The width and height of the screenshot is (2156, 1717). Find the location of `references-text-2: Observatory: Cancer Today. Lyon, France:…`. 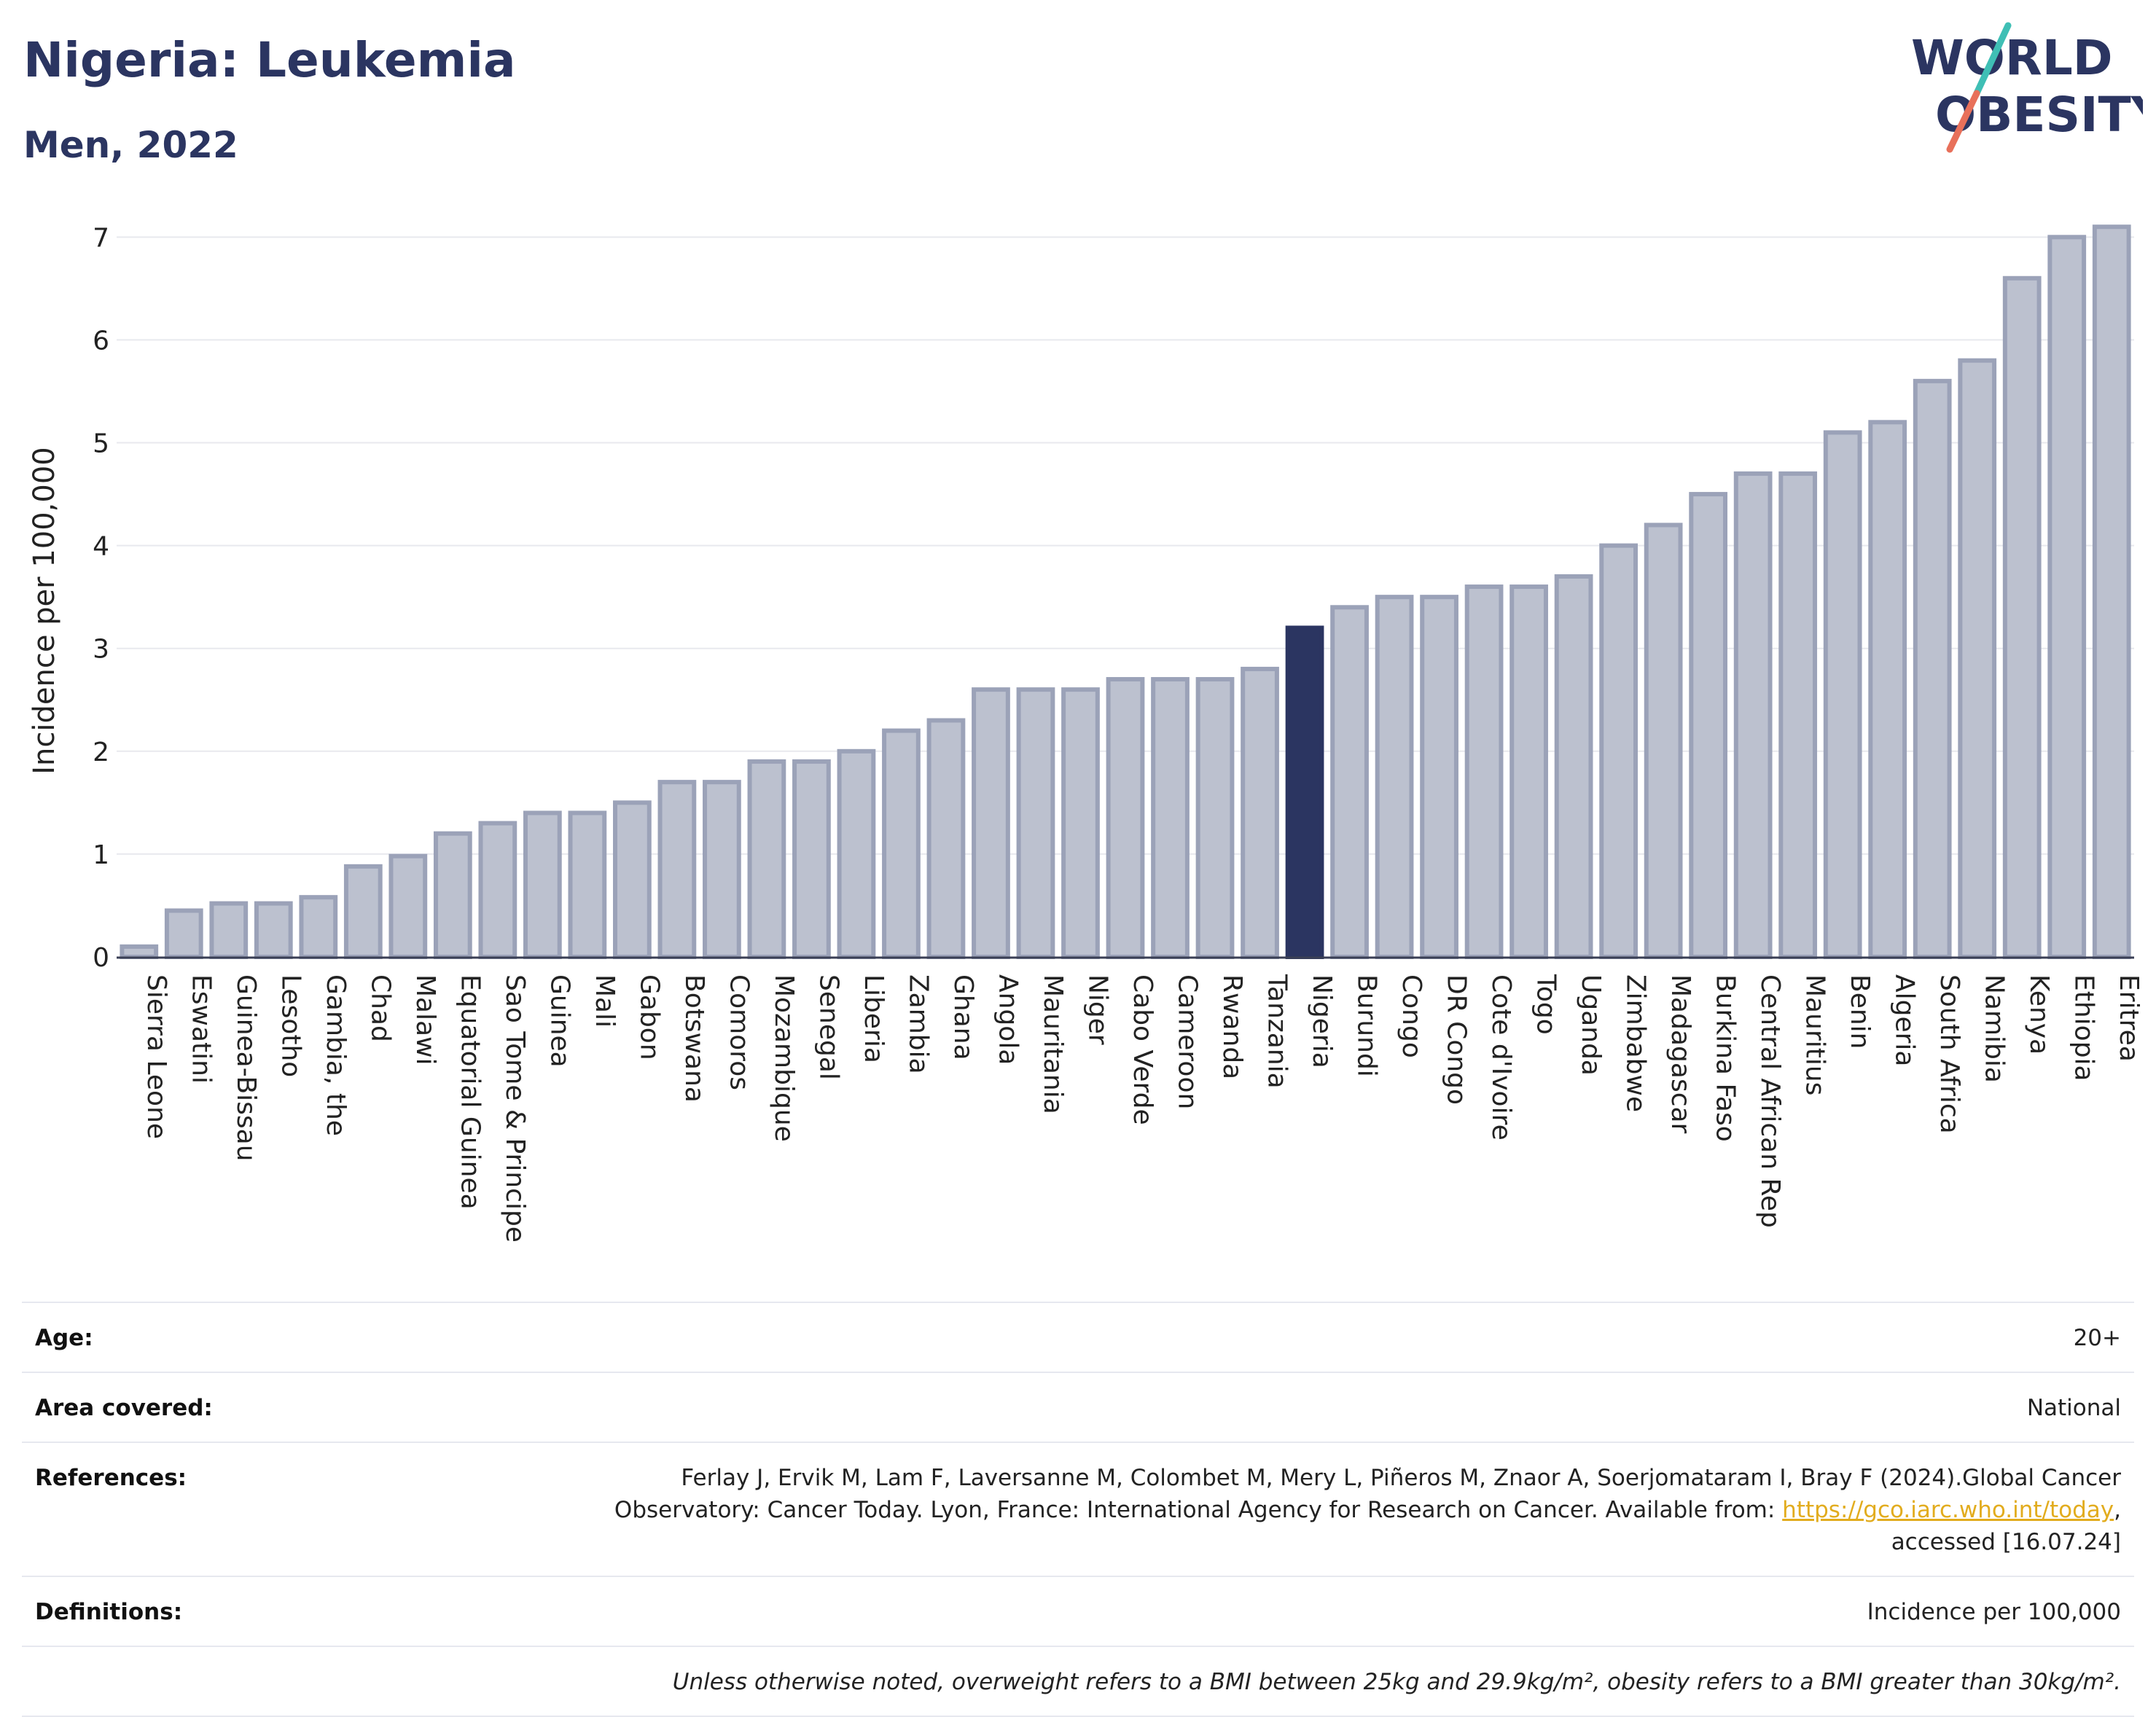

references-text-2: Observatory: Cancer Today. Lyon, France:… is located at coordinates (1199, 1510).